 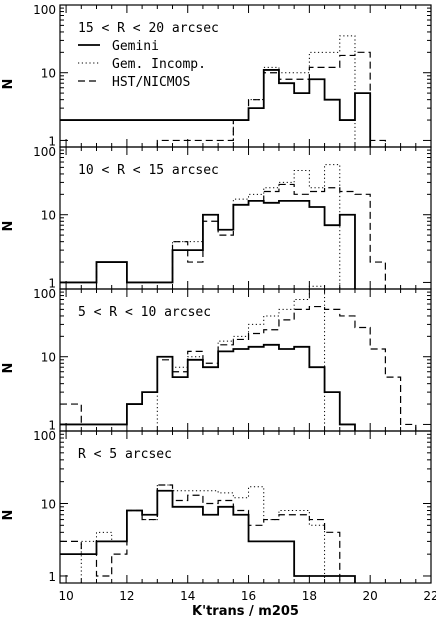 What do you see at coordinates (144, 312) in the screenshot?
I see `panel-label: 5 < R < 10 arcsec` at bounding box center [144, 312].